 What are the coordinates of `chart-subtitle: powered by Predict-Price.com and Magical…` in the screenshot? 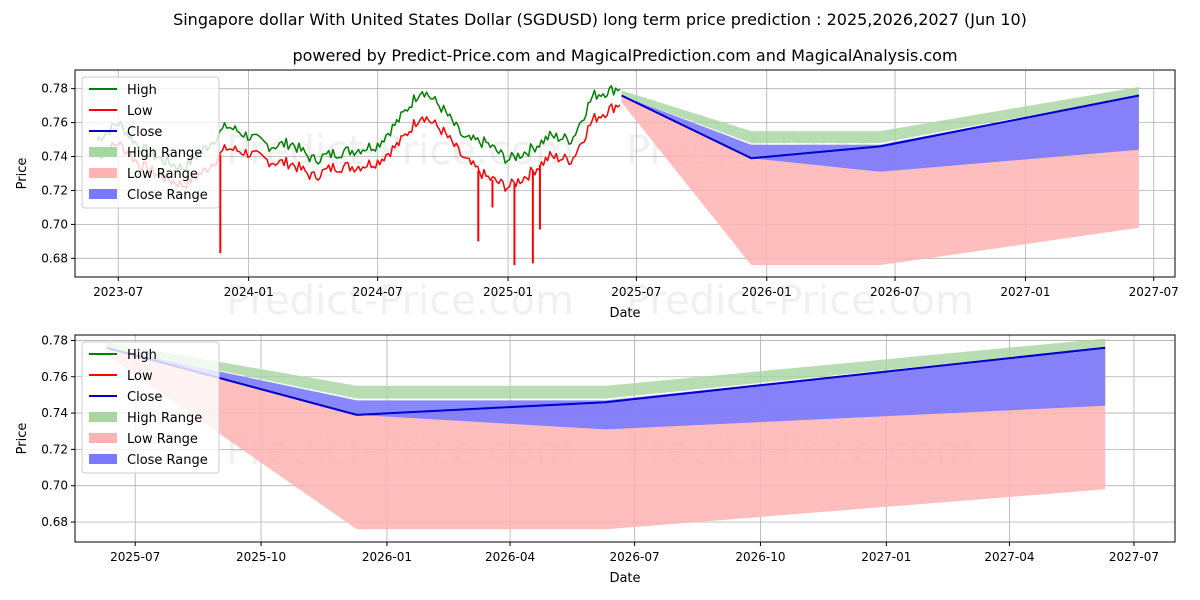 It's located at (624, 55).